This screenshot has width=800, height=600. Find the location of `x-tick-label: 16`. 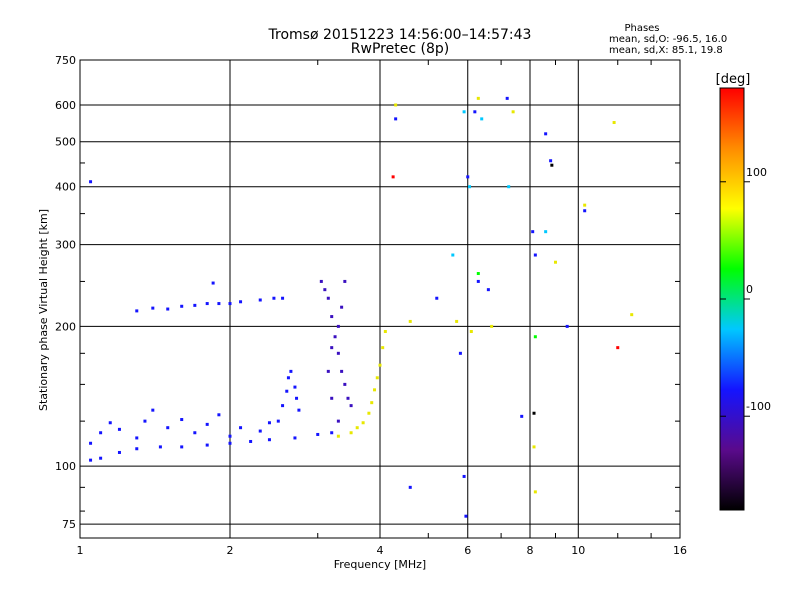

x-tick-label: 16 is located at coordinates (680, 550).